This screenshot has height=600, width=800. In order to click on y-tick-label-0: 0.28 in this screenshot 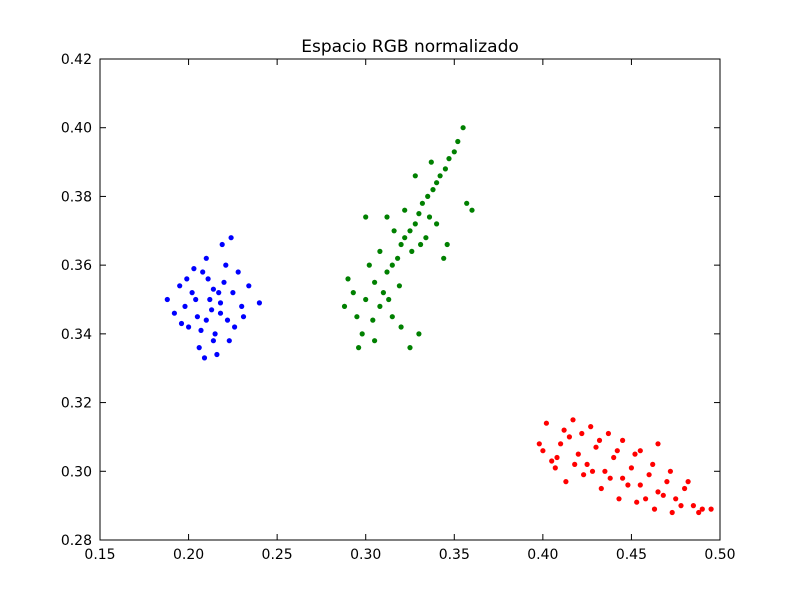, I will do `click(76, 541)`.